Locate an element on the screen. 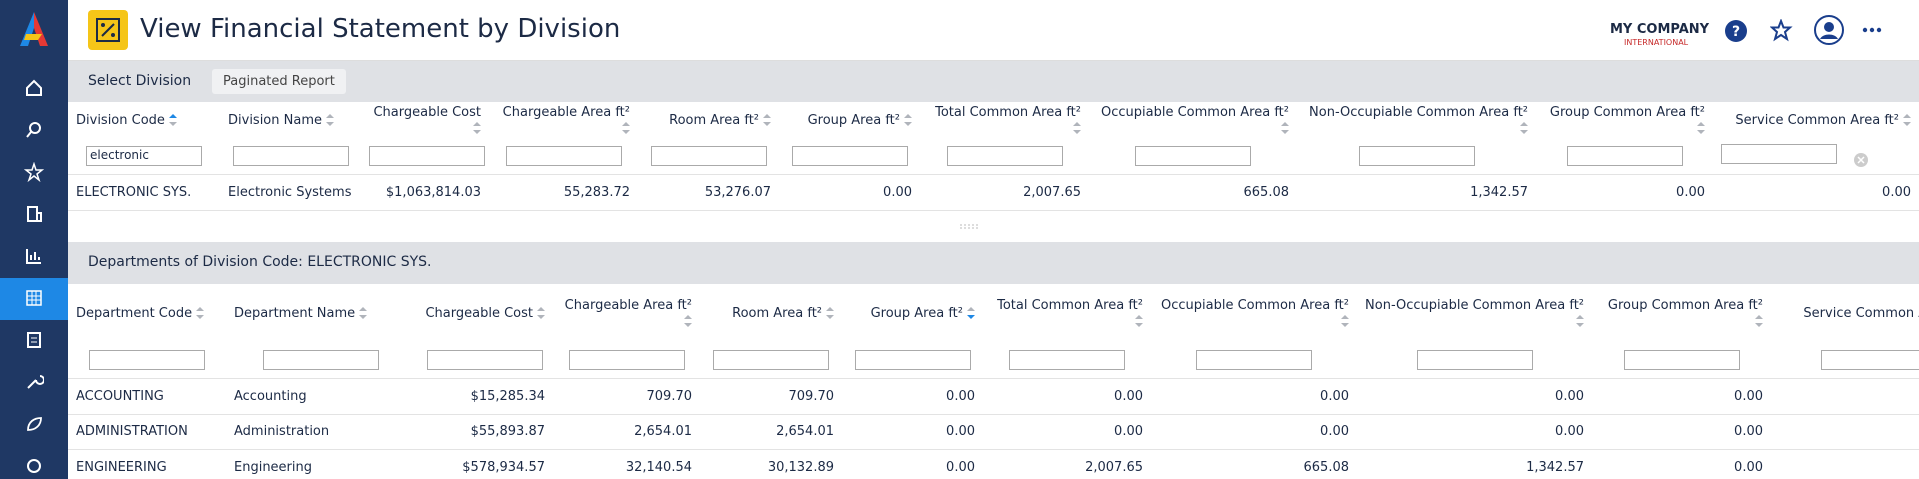 This screenshot has height=479, width=1919. tab: Paginated Report is located at coordinates (279, 81).